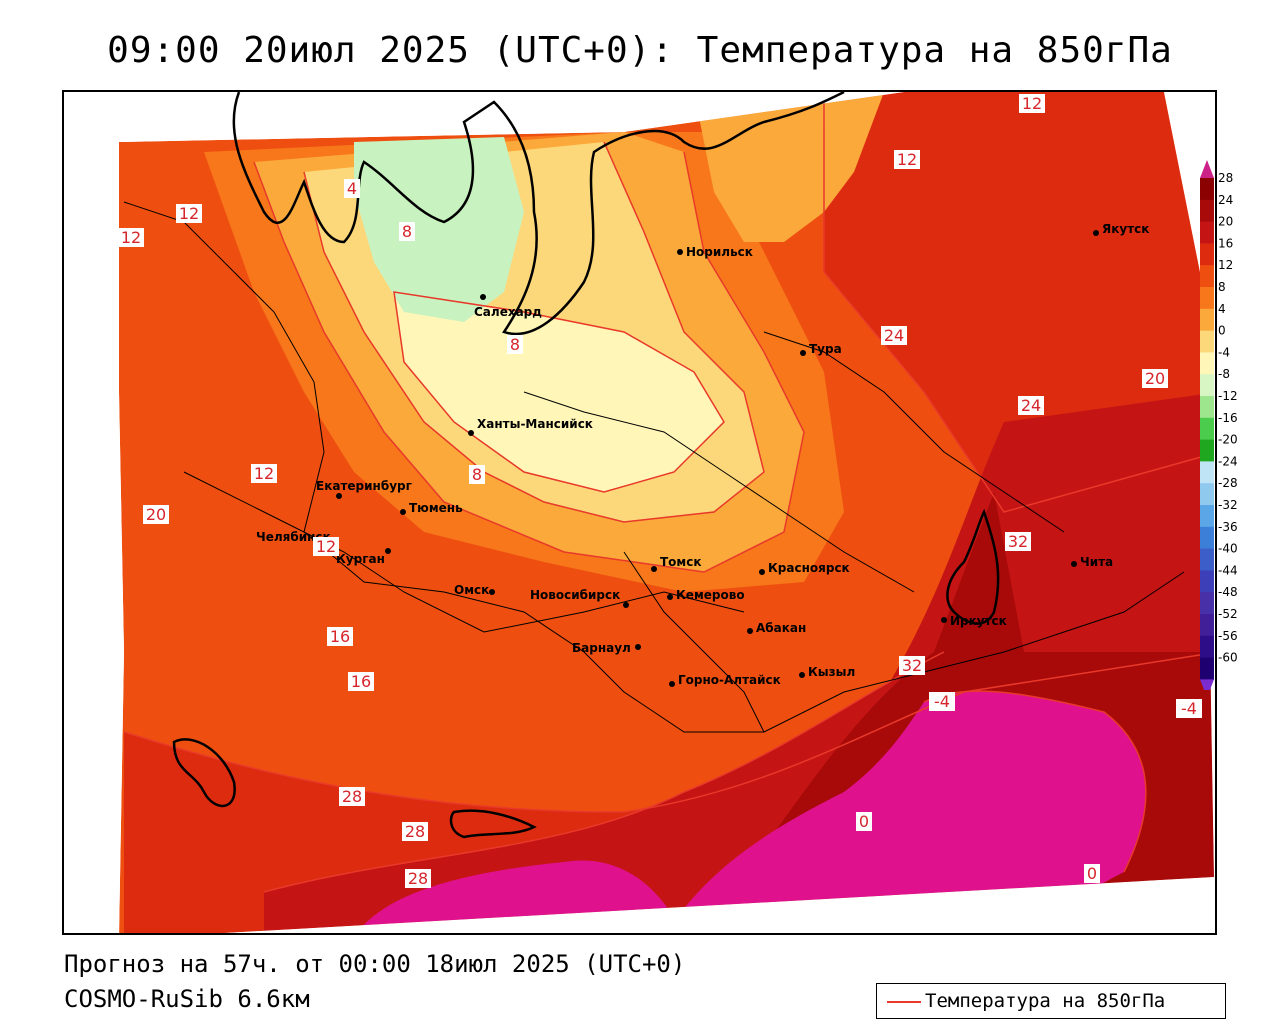 Image resolution: width=1280 pixels, height=1024 pixels. I want to click on city-label: Кемерово, so click(710, 595).